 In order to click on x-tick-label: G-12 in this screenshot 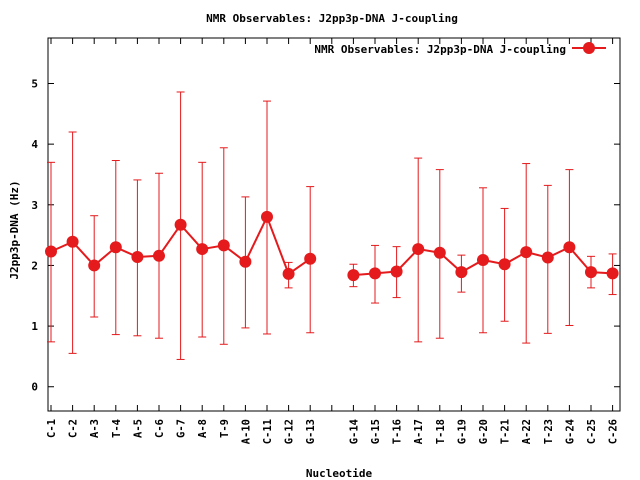, I will do `click(290, 431)`.